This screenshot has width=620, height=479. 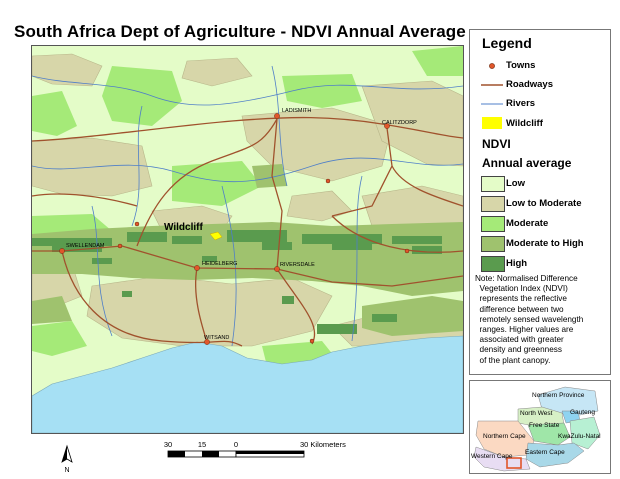 I want to click on town-label-heidelberg: HEIDELBERG, so click(x=219, y=264).